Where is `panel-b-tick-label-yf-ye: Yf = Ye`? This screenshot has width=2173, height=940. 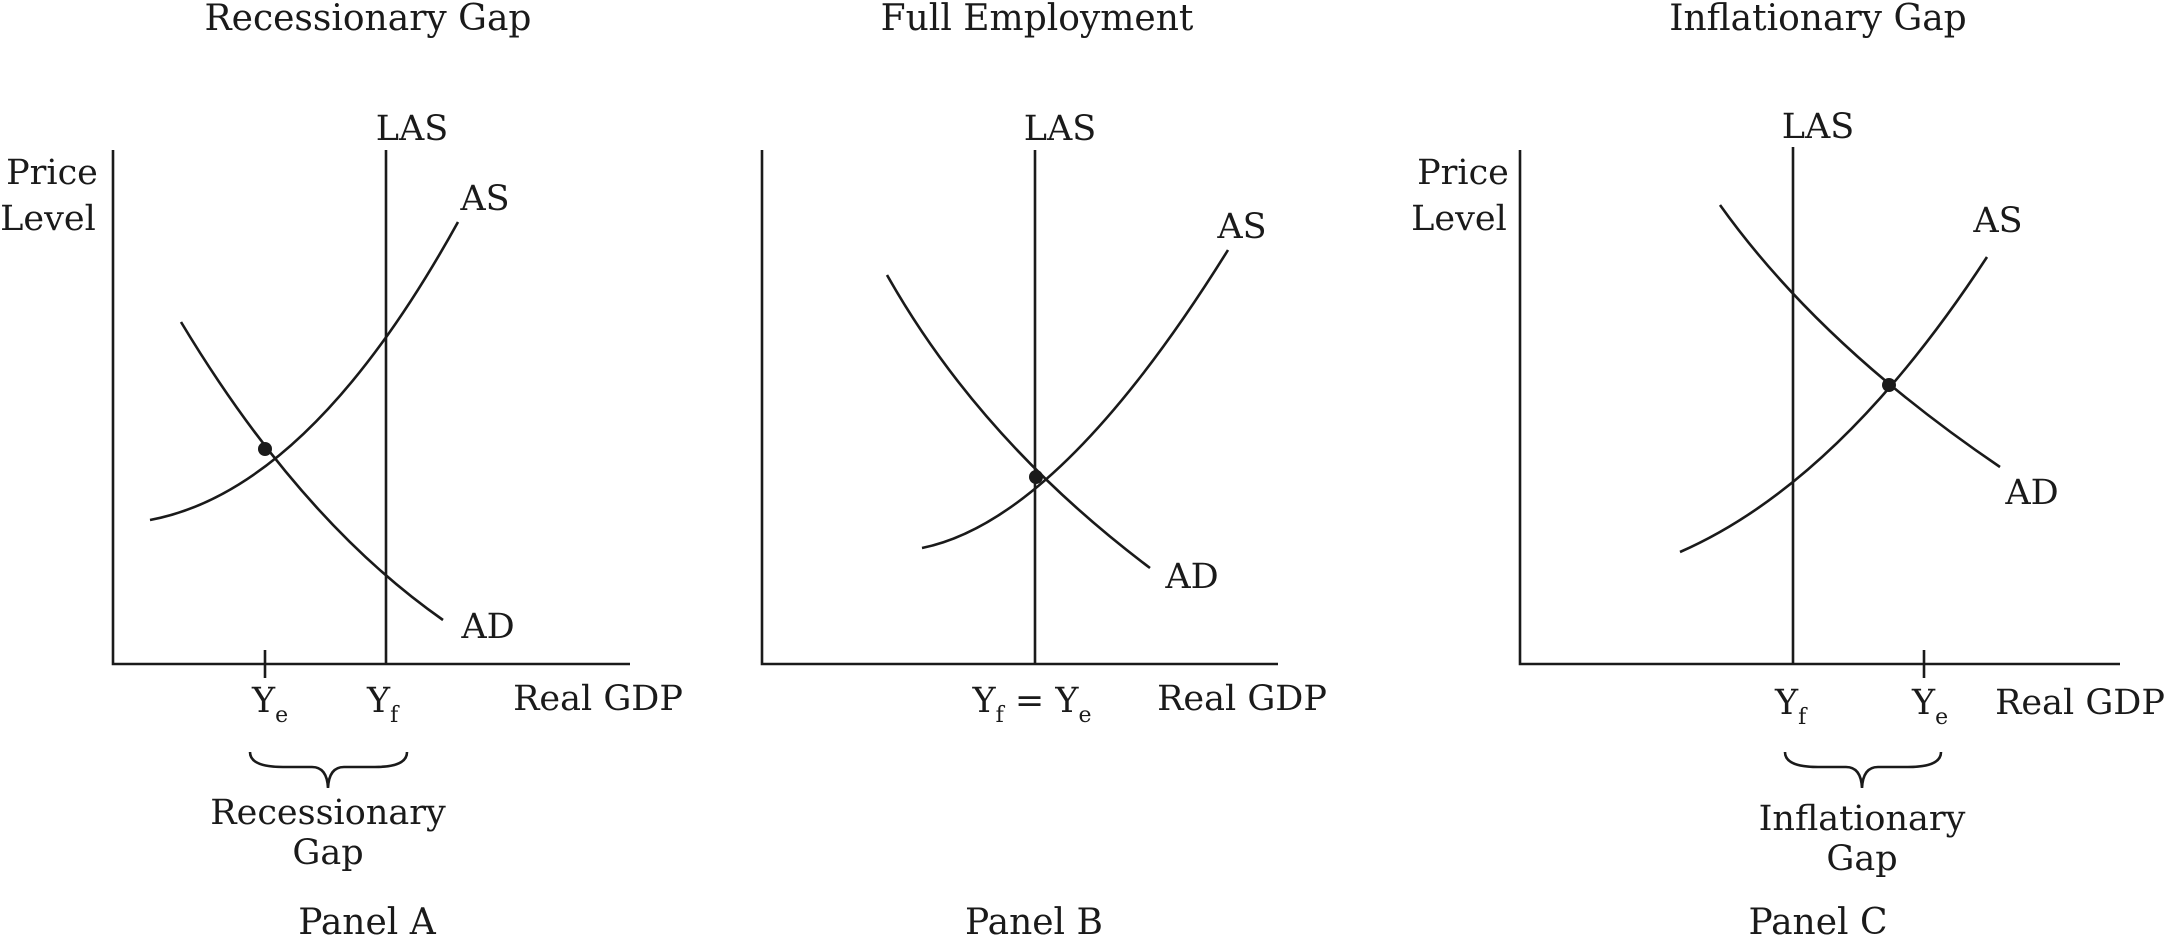 panel-b-tick-label-yf-ye: Yf = Ye is located at coordinates (1032, 704).